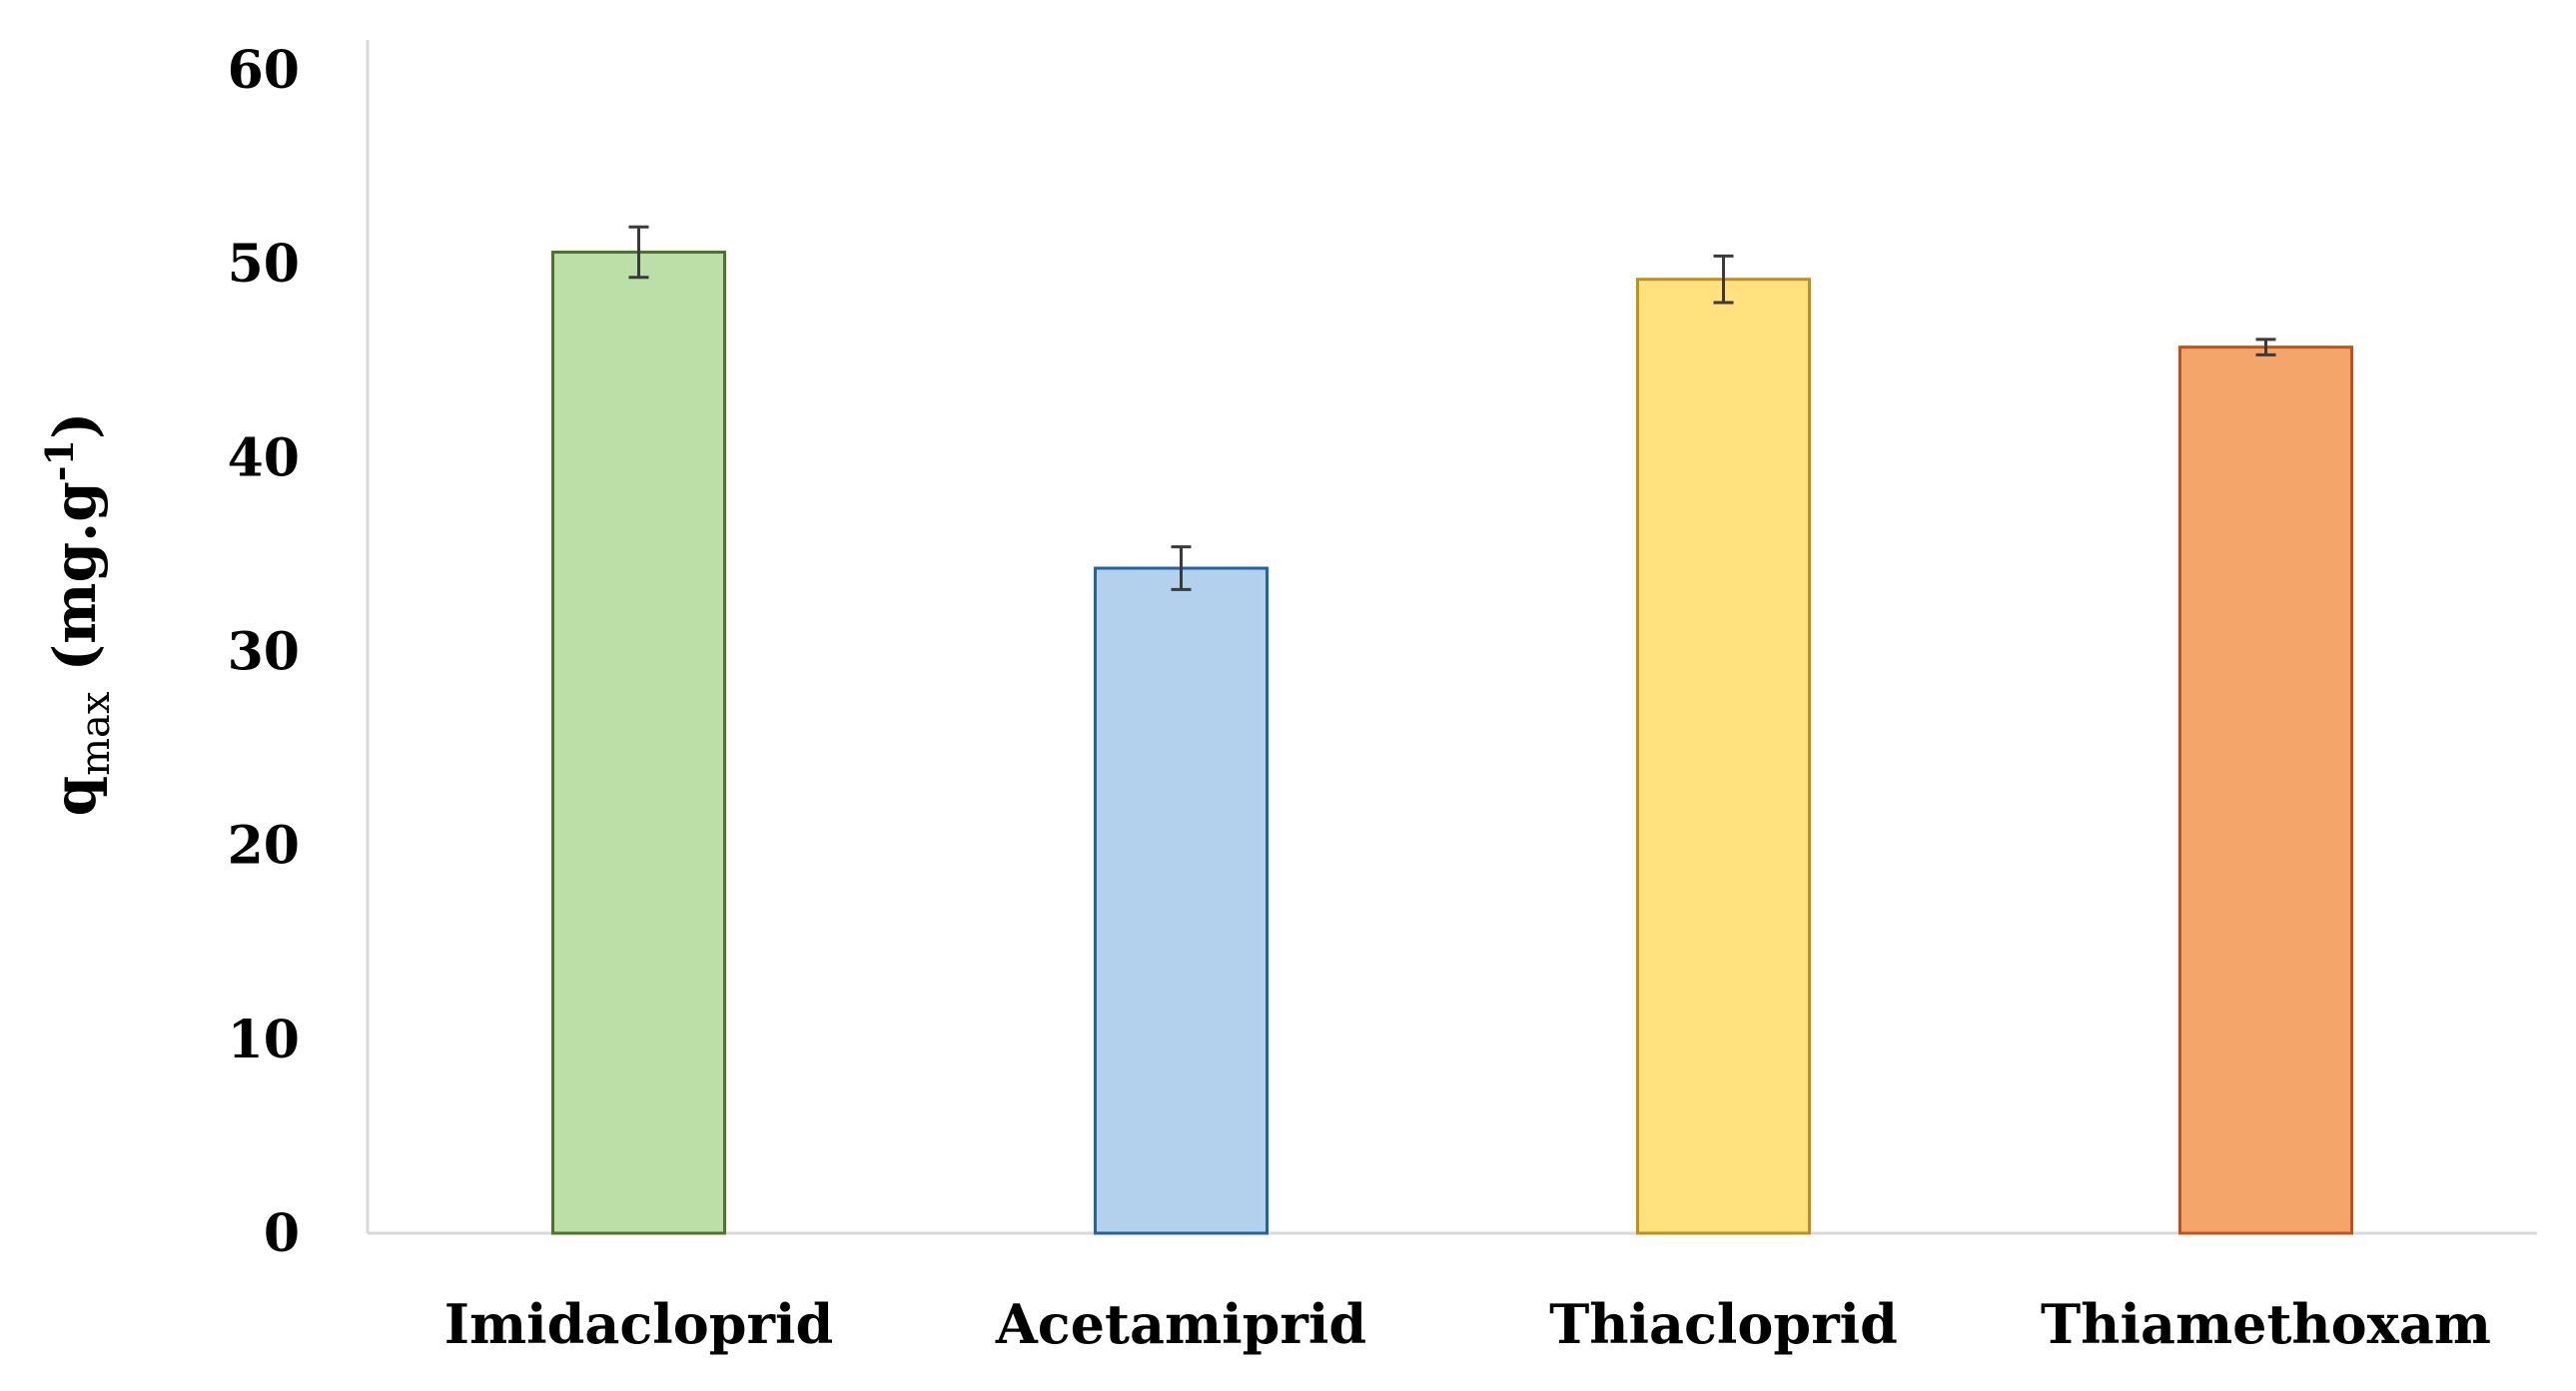 The image size is (2576, 1391). Describe the element at coordinates (639, 1324) in the screenshot. I see `x-tick-label: Imidacloprid` at that location.